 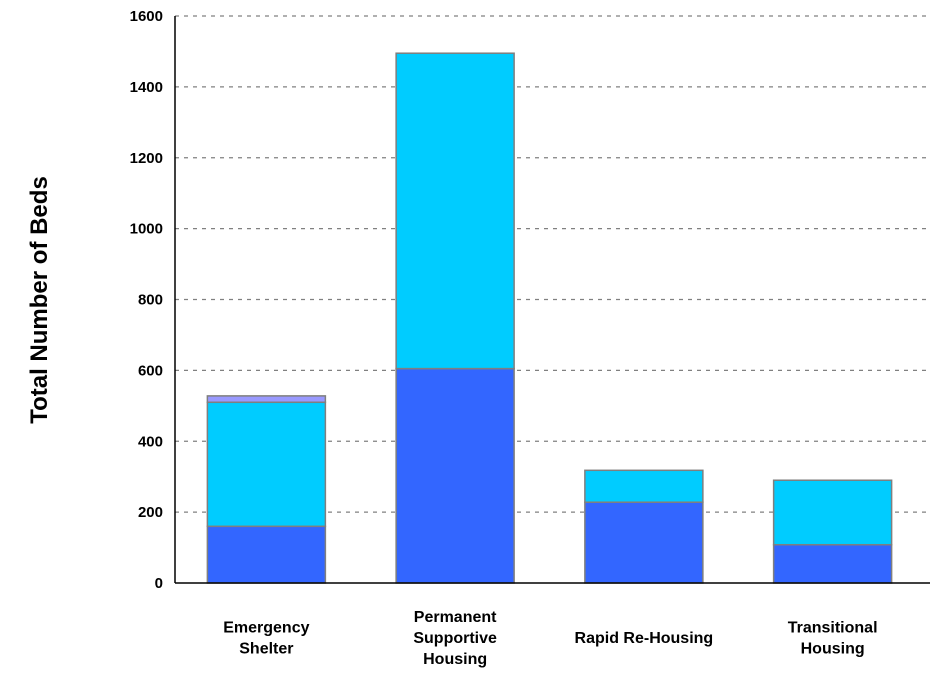 I want to click on y-tick-label: 1000, so click(x=146, y=229).